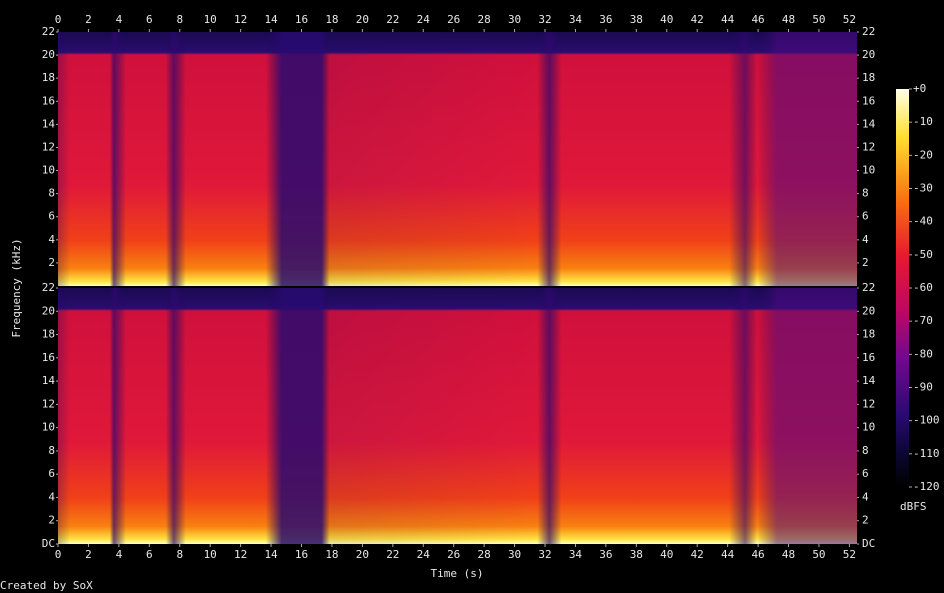  What do you see at coordinates (484, 554) in the screenshot?
I see `x-tick-label: 28` at bounding box center [484, 554].